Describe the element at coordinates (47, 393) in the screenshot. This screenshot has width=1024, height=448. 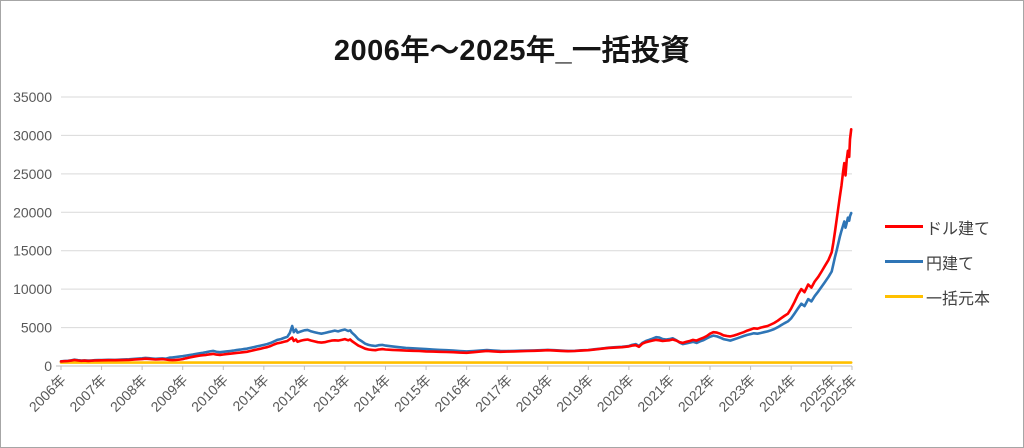
I see `x-tick-label-0: 2006年` at that location.